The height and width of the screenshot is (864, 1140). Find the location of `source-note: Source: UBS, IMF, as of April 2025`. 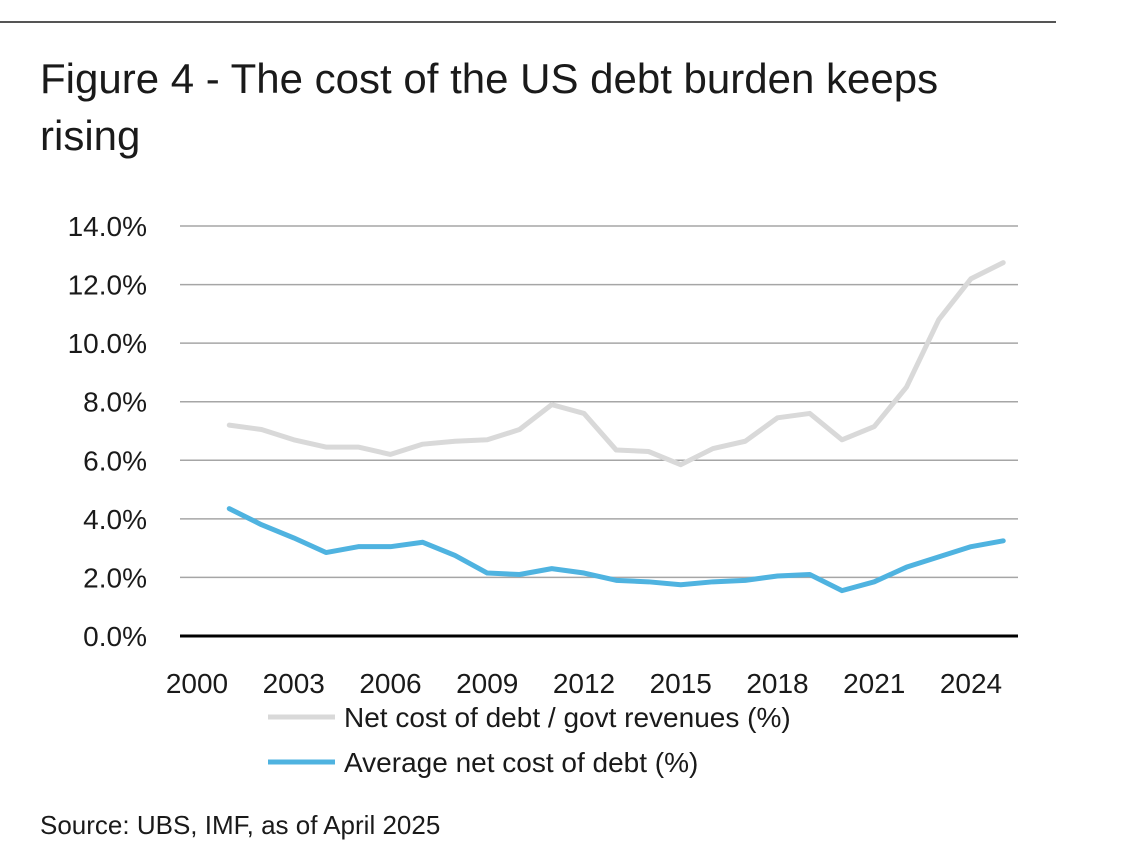

source-note: Source: UBS, IMF, as of April 2025 is located at coordinates (240, 825).